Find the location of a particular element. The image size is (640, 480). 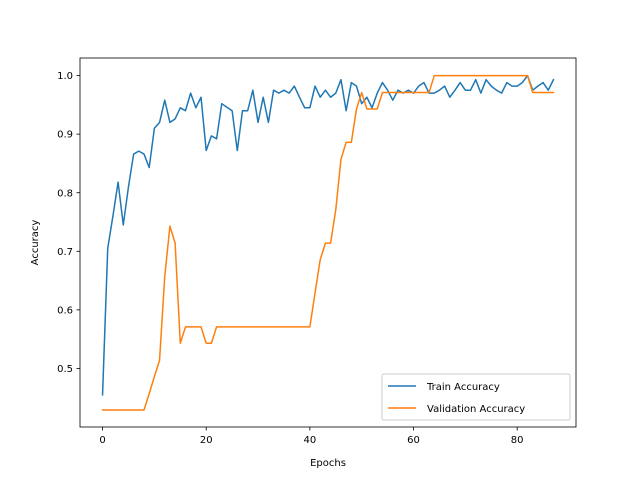

legend-box is located at coordinates (476, 397).